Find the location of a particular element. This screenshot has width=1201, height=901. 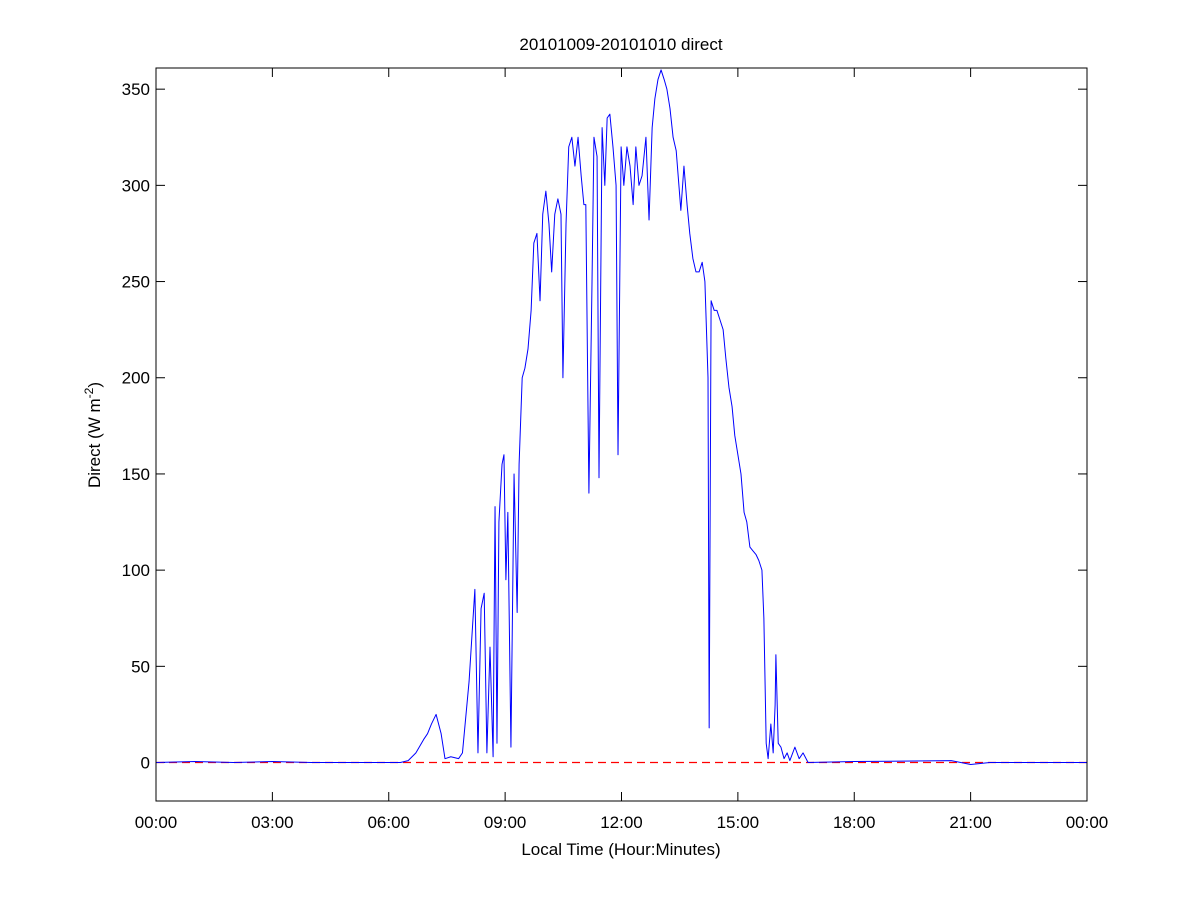

y-tick-label: 250 is located at coordinates (136, 282).